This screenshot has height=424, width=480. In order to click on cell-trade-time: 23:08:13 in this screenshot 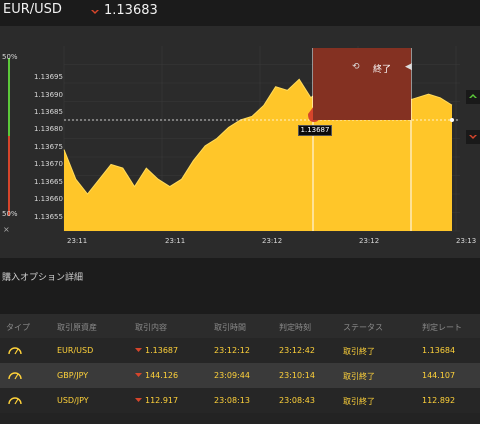, I will do `click(232, 400)`.